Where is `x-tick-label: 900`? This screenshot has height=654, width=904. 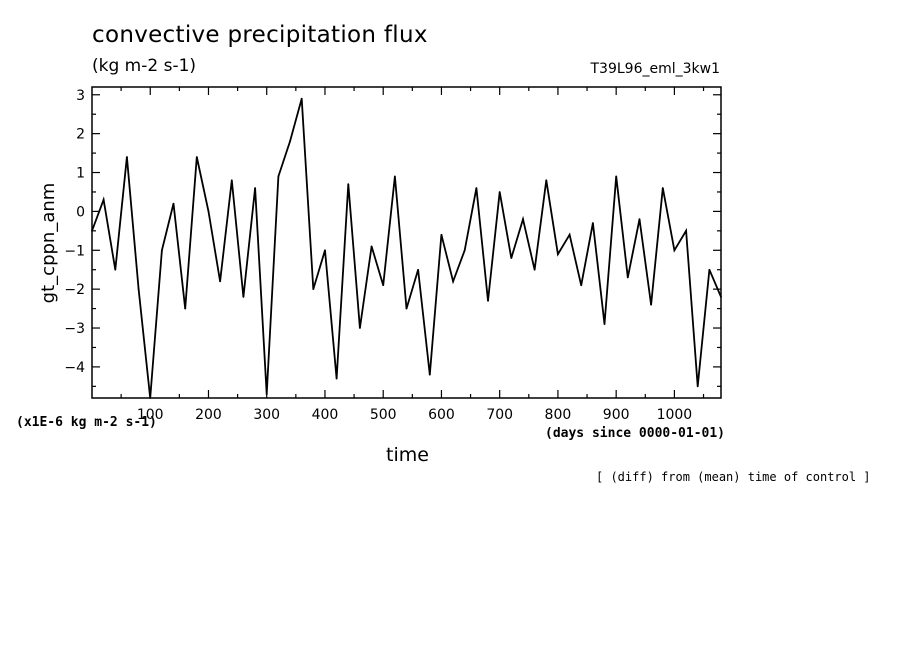
x-tick-label: 900 is located at coordinates (616, 415).